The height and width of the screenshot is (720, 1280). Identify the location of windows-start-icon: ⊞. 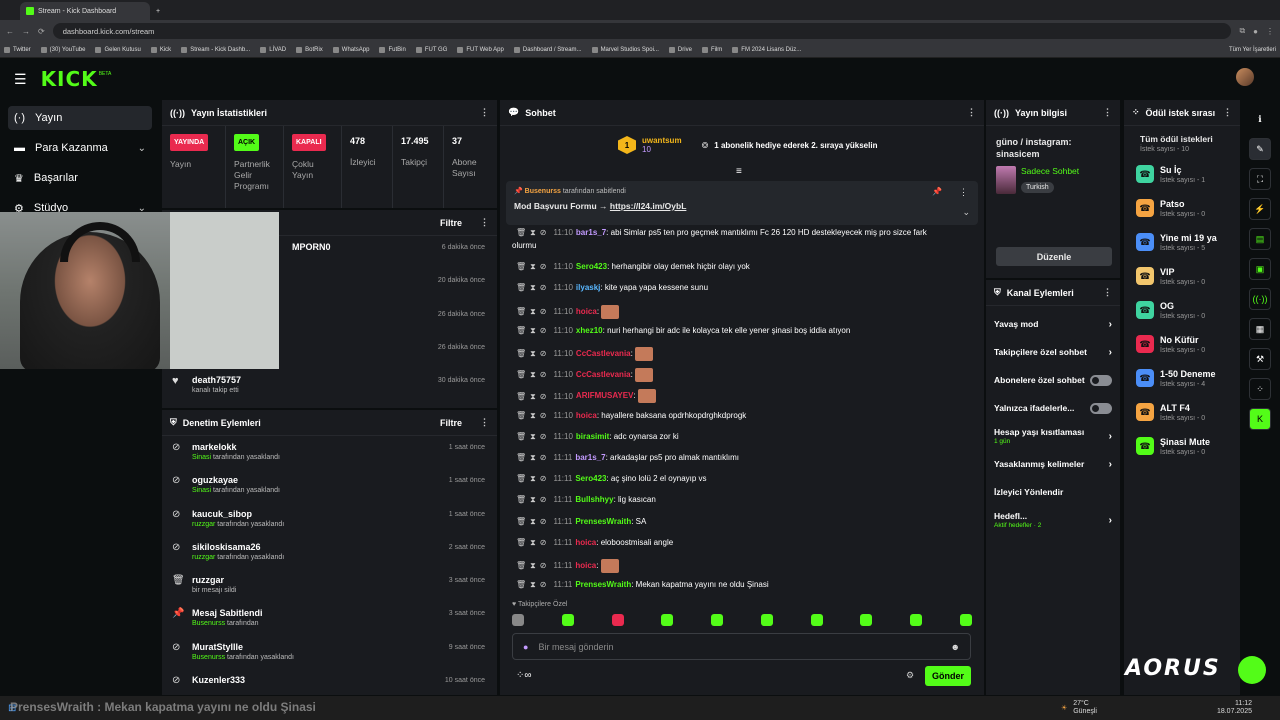
(12, 708).